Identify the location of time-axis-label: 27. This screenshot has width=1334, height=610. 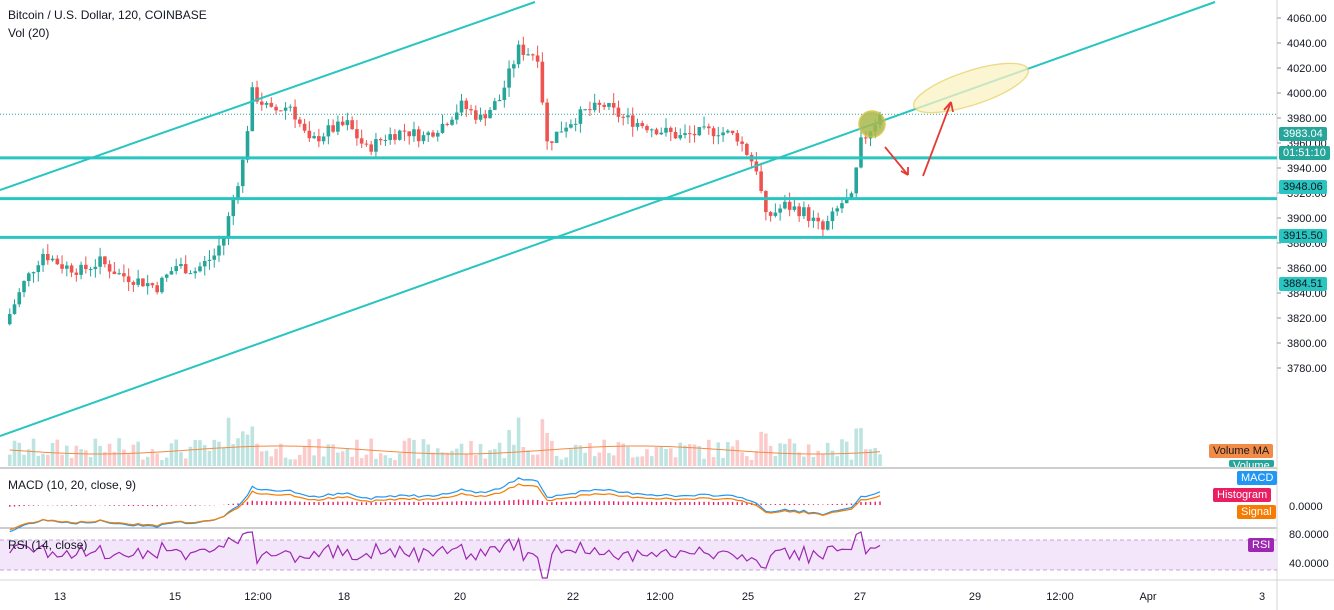
(860, 597).